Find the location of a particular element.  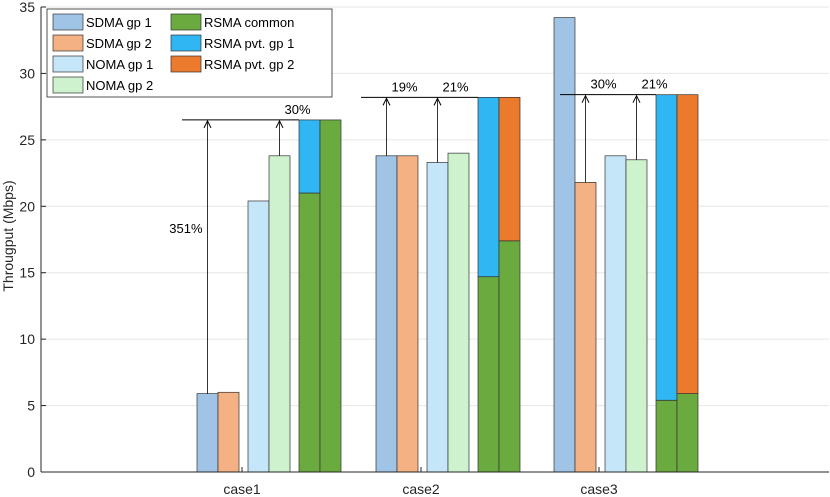

y-tick-label: 35 is located at coordinates (27, 7).